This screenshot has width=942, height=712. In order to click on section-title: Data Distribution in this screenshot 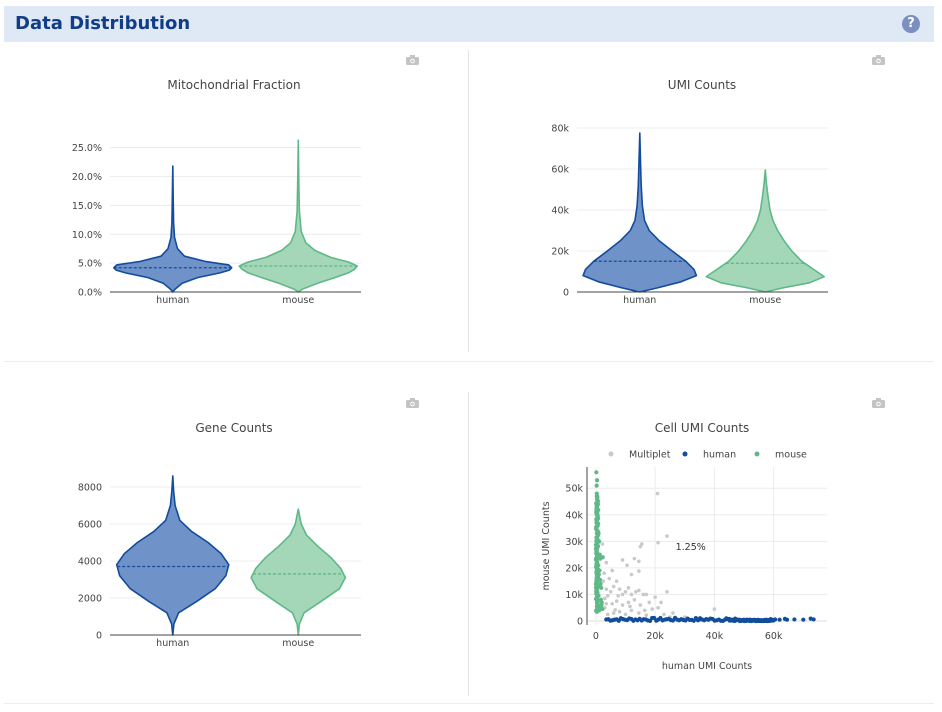, I will do `click(103, 23)`.